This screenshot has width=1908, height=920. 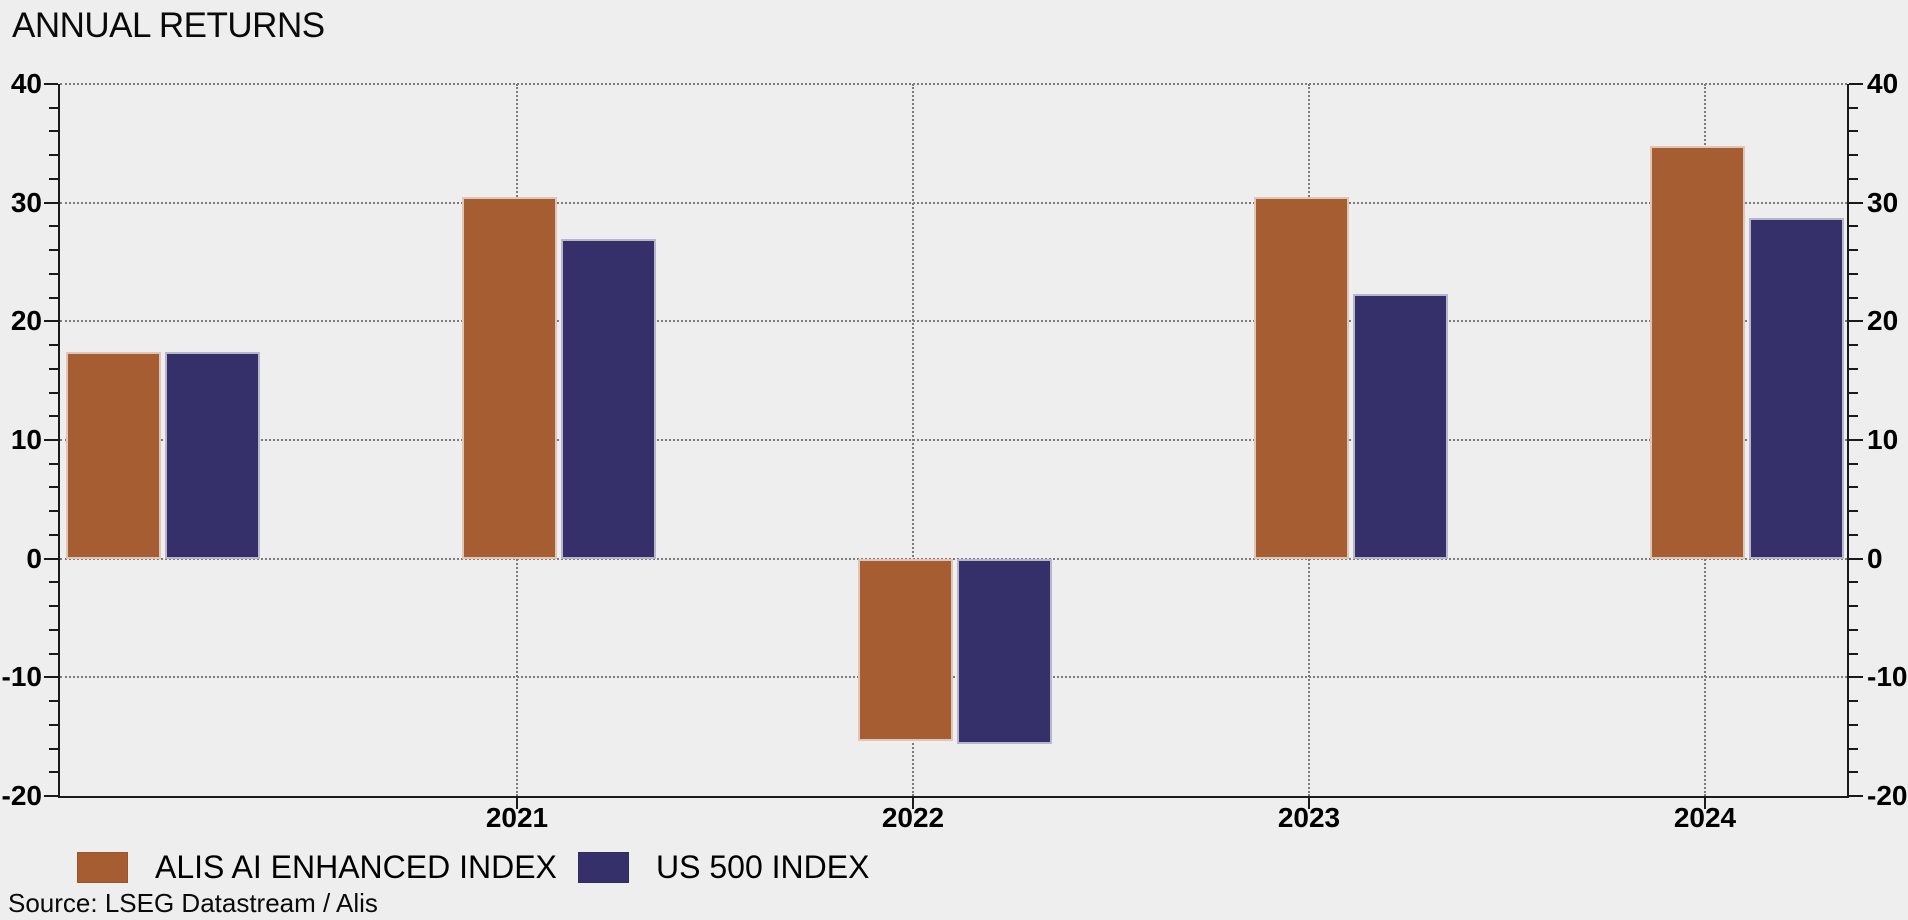 What do you see at coordinates (913, 802) in the screenshot?
I see `xtick-2022` at bounding box center [913, 802].